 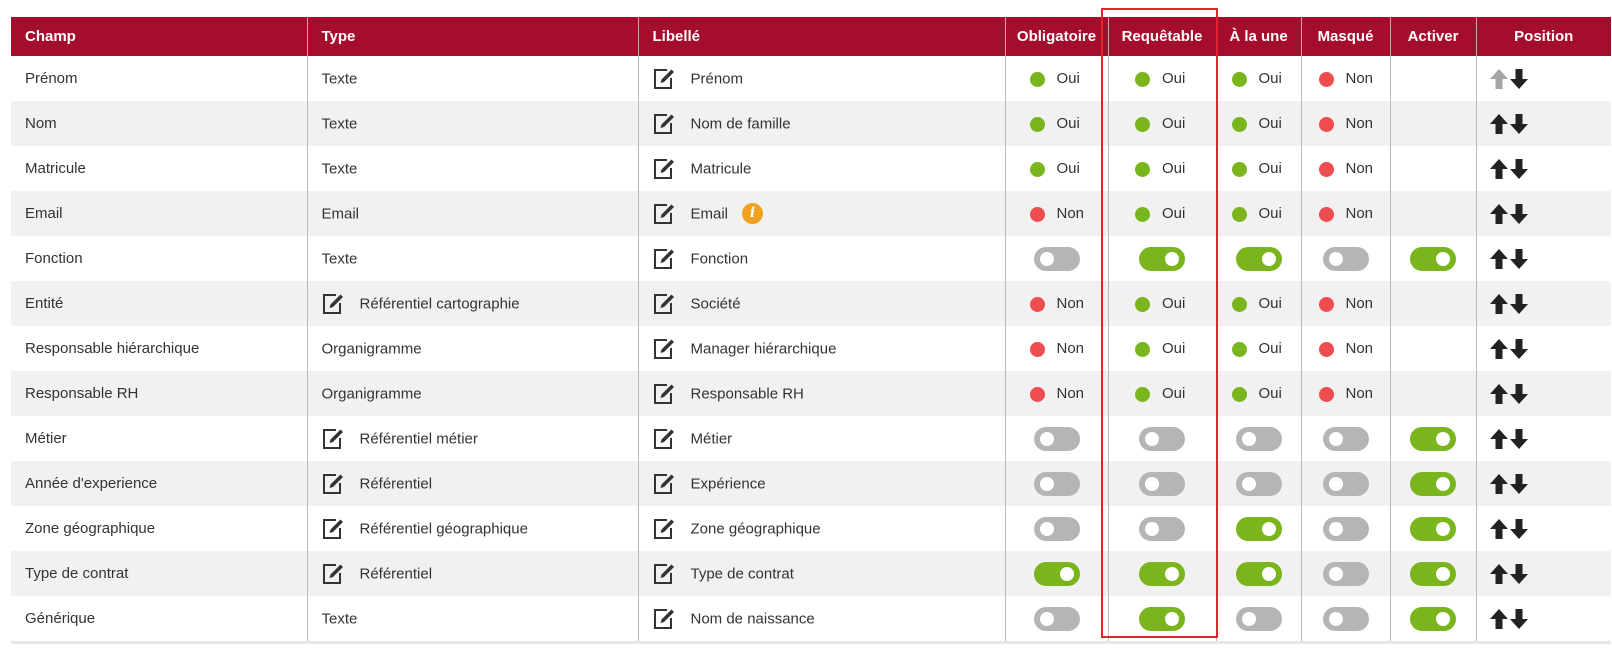 I want to click on masque-cell: Non, so click(x=1345, y=123).